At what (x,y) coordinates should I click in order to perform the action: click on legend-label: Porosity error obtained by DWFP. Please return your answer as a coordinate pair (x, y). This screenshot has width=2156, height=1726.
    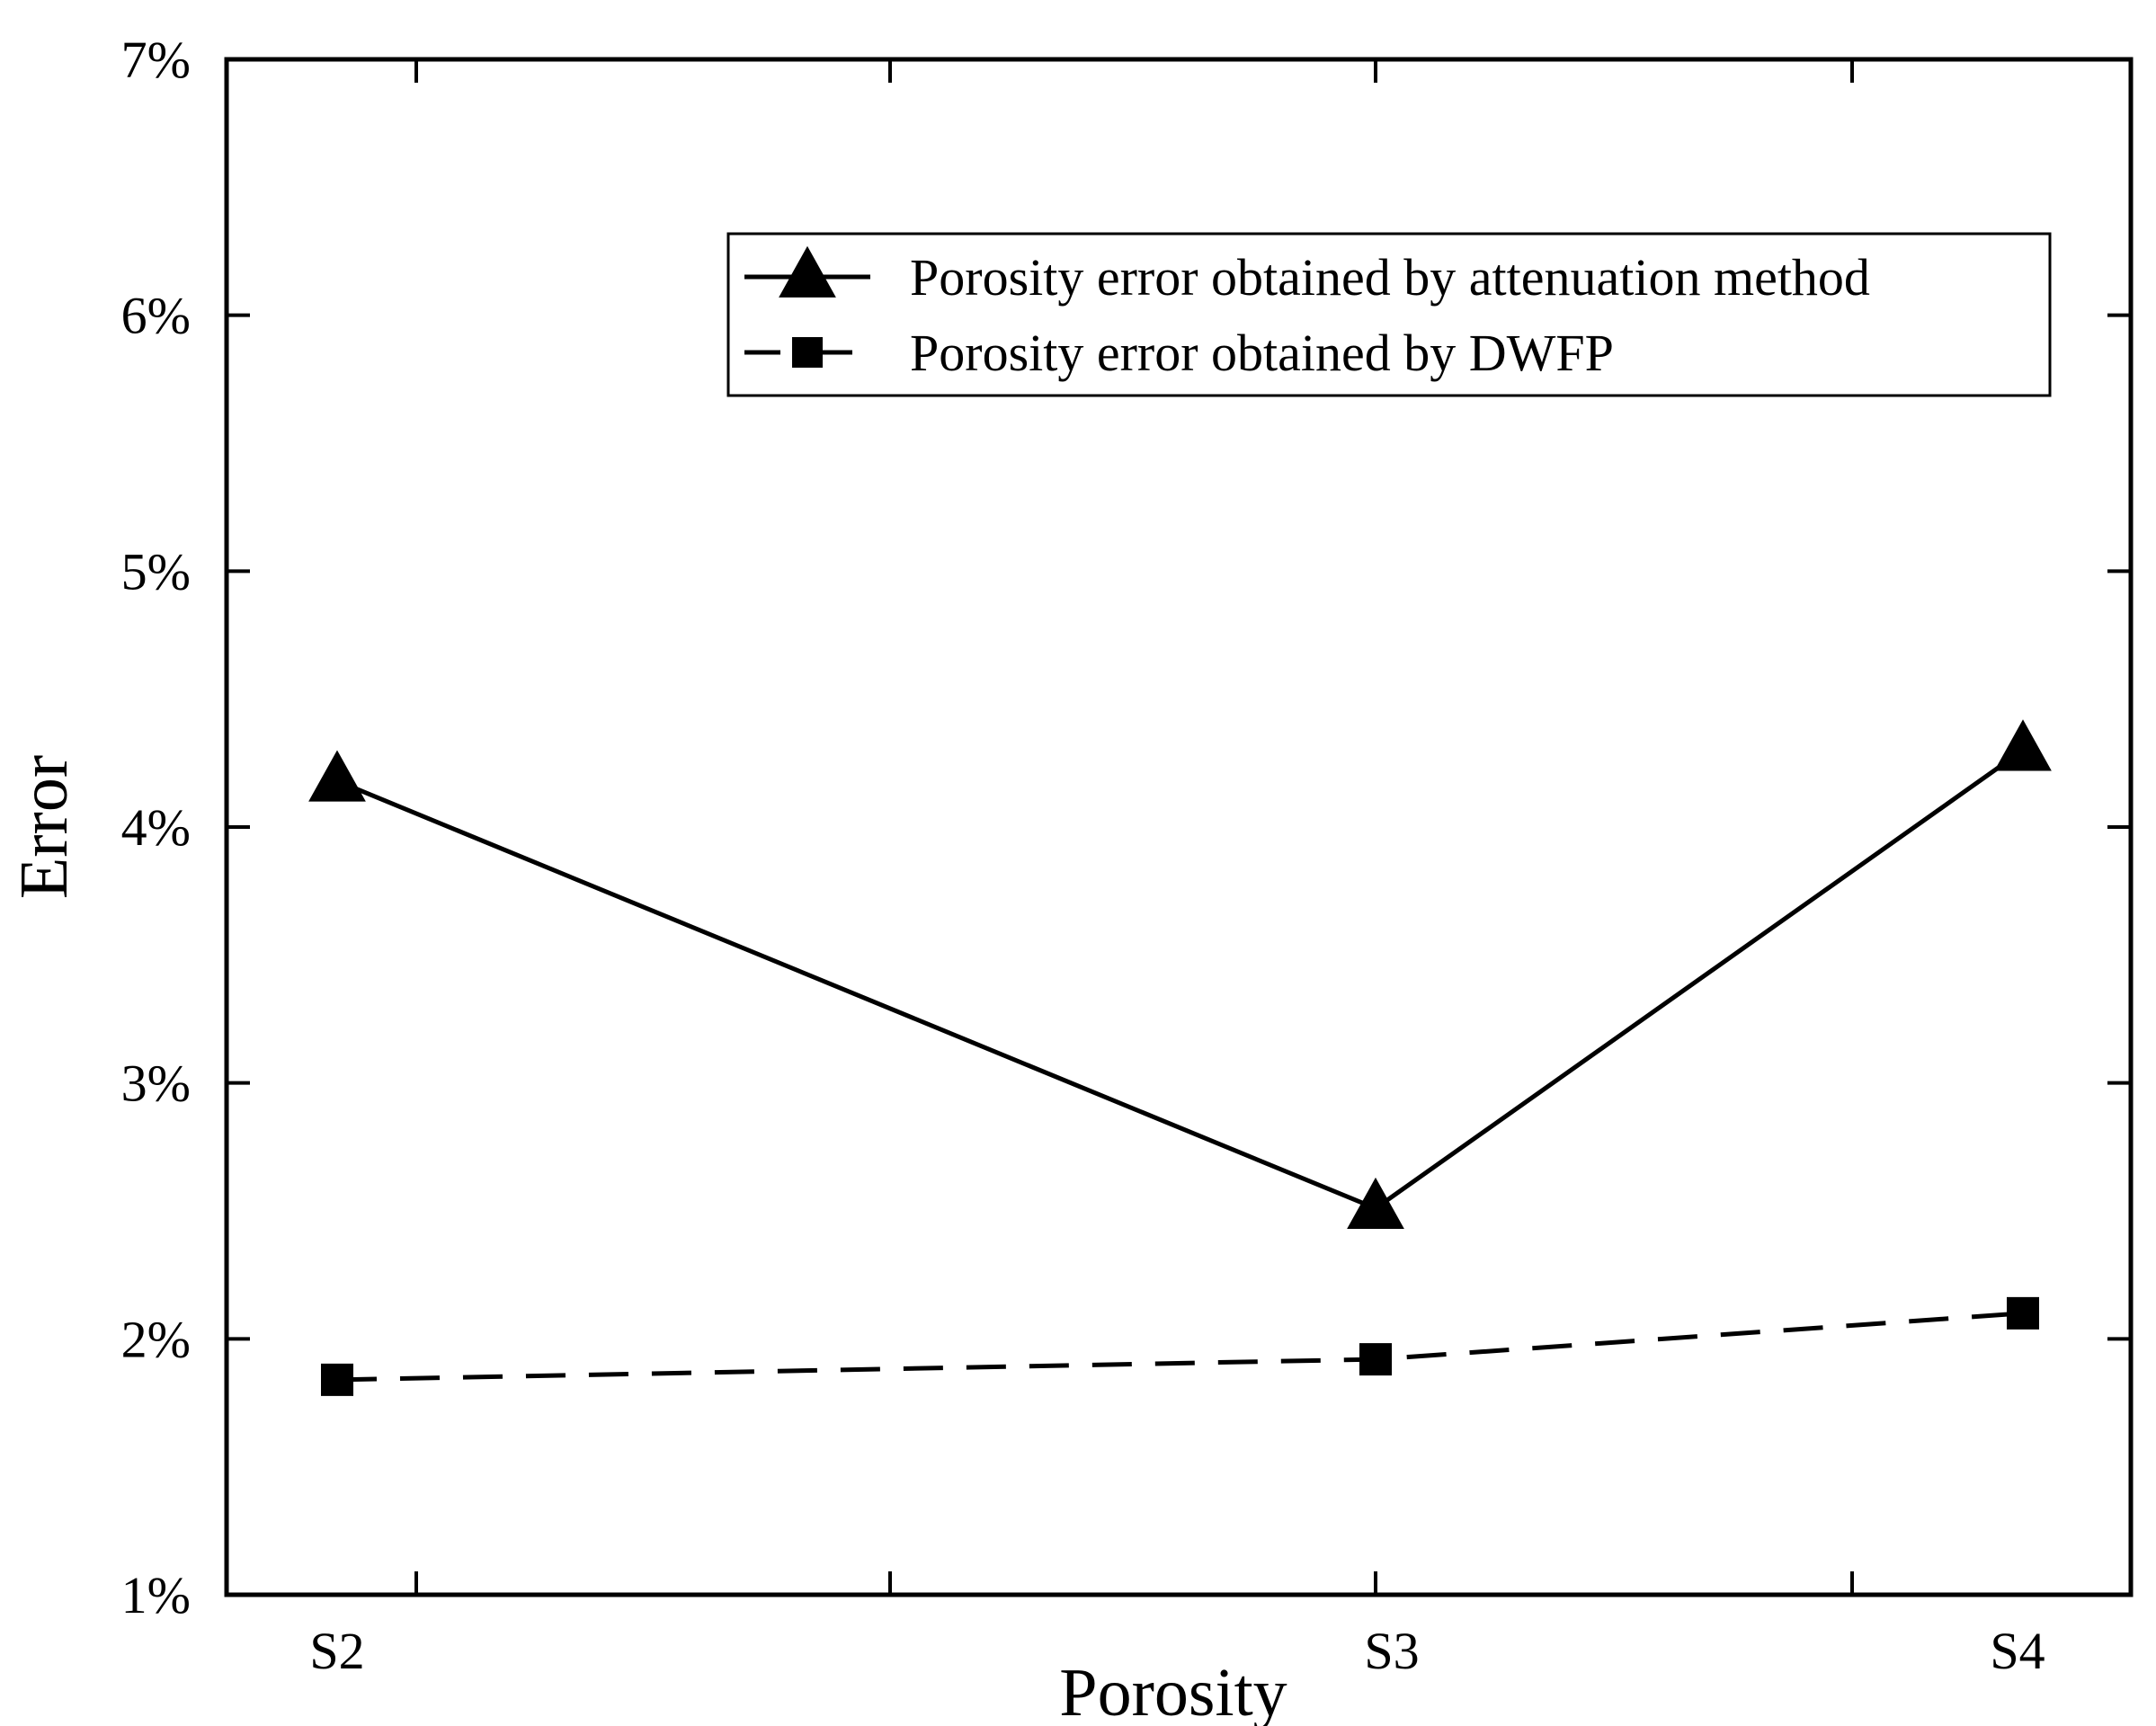
    Looking at the image, I should click on (1262, 353).